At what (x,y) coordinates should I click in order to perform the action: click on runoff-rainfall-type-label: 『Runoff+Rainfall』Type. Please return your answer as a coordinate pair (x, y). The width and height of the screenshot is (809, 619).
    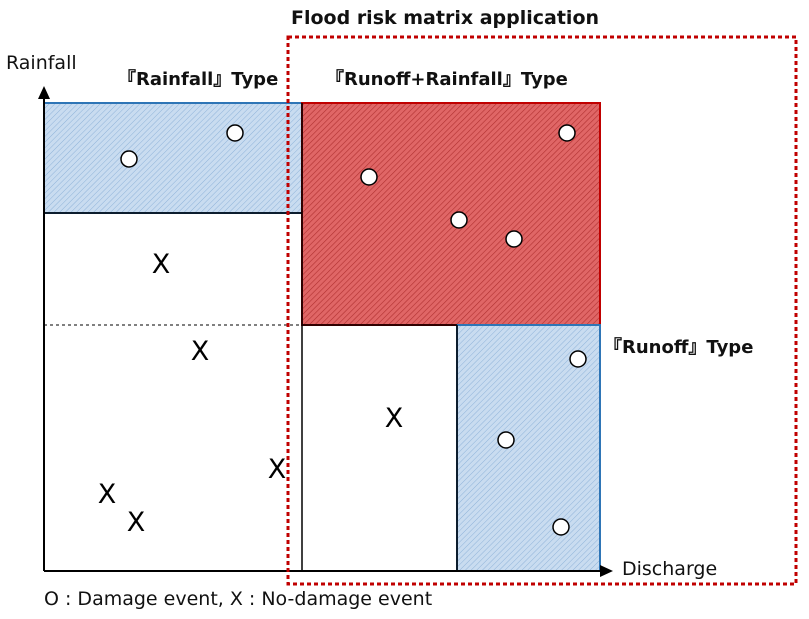
    Looking at the image, I should click on (447, 79).